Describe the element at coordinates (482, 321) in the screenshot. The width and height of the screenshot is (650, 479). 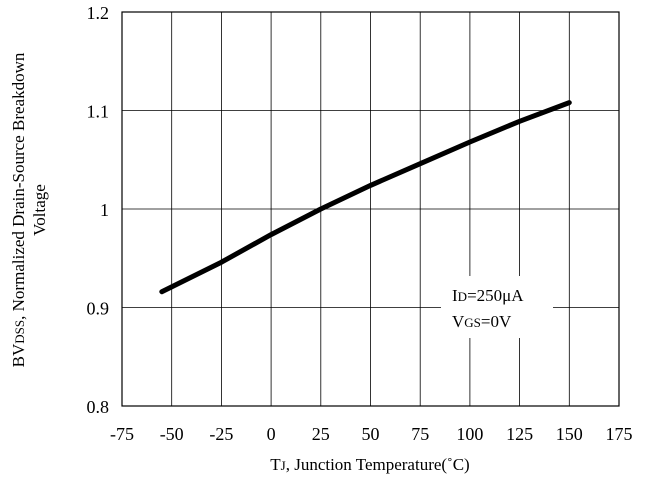
I see `annotation-line-2: VGS=0V` at that location.